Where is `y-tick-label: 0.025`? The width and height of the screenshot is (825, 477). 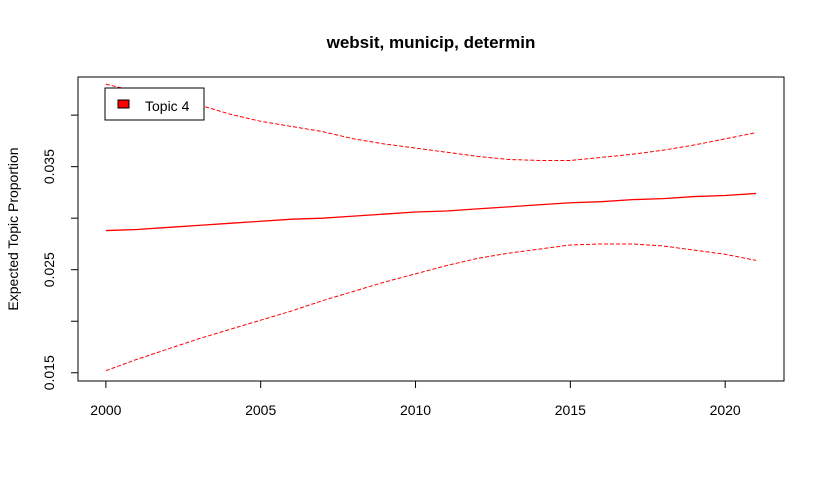
y-tick-label: 0.025 is located at coordinates (49, 269).